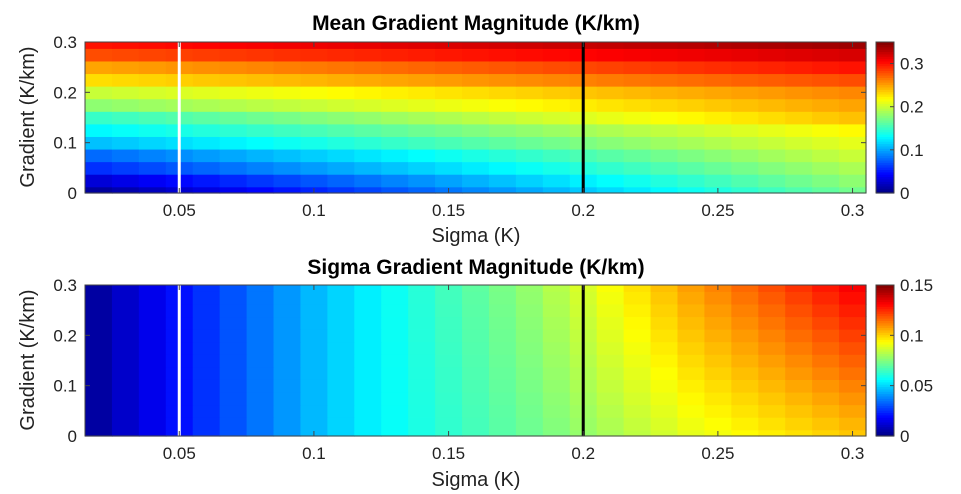 This screenshot has width=961, height=494. I want to click on x-axis-label: Sigma (K), so click(476, 480).